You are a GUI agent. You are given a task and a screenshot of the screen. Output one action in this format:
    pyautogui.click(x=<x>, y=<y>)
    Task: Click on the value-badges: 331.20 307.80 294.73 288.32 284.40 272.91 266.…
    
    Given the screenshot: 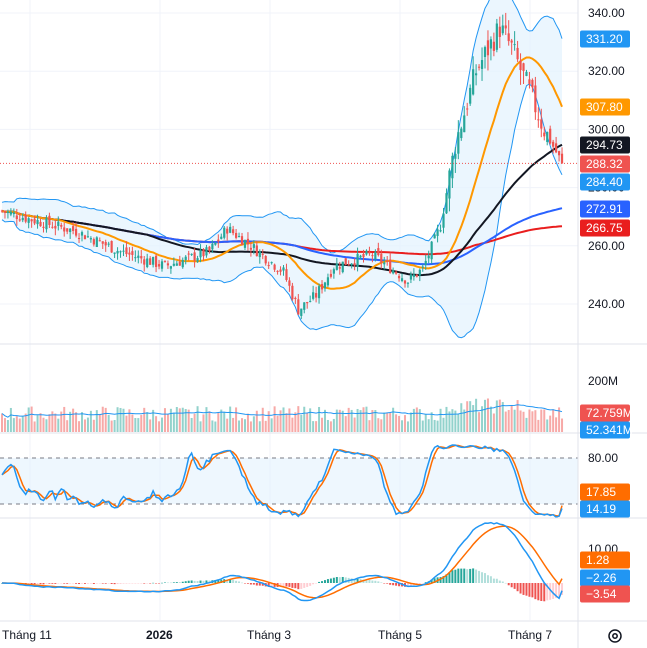 What is the action you would take?
    pyautogui.click(x=606, y=316)
    